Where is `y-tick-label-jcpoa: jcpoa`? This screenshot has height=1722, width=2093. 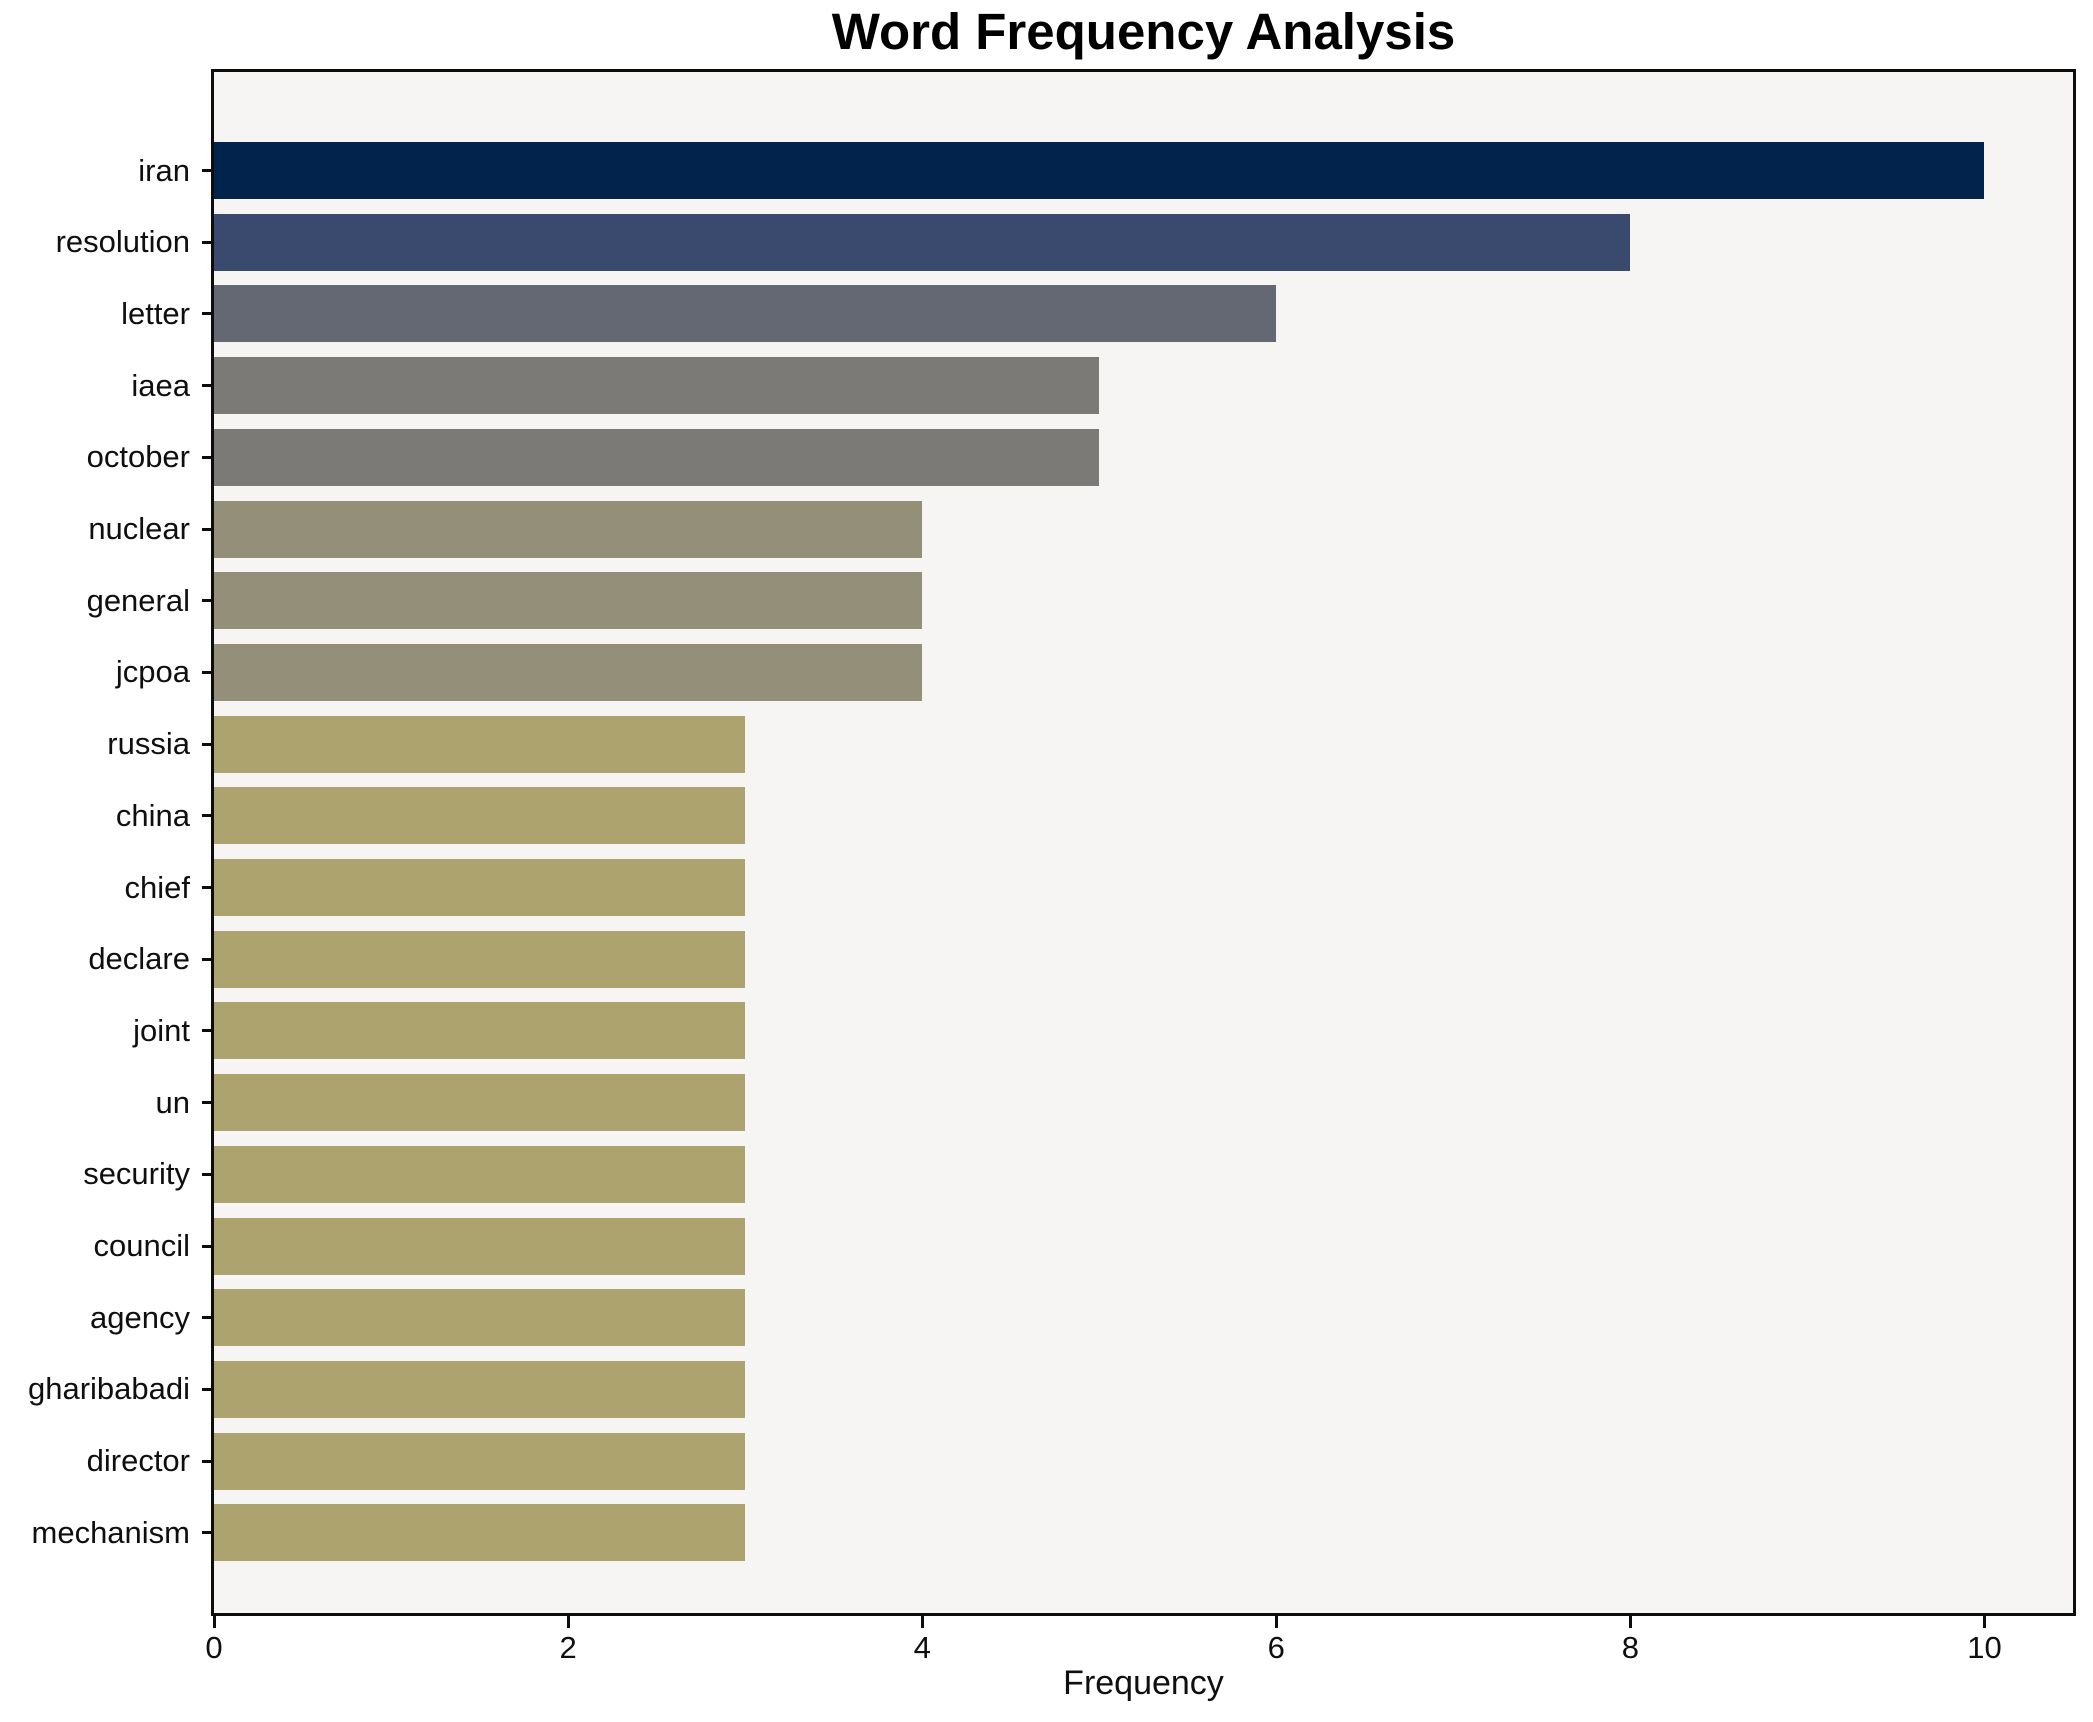 y-tick-label-jcpoa: jcpoa is located at coordinates (152, 672).